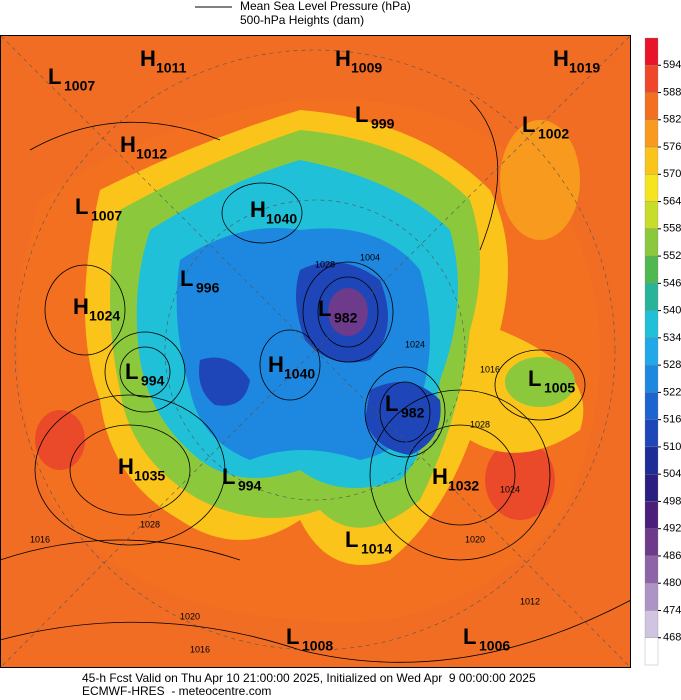  Describe the element at coordinates (370, 257) in the screenshot. I see `isobar-label: 1004` at that location.